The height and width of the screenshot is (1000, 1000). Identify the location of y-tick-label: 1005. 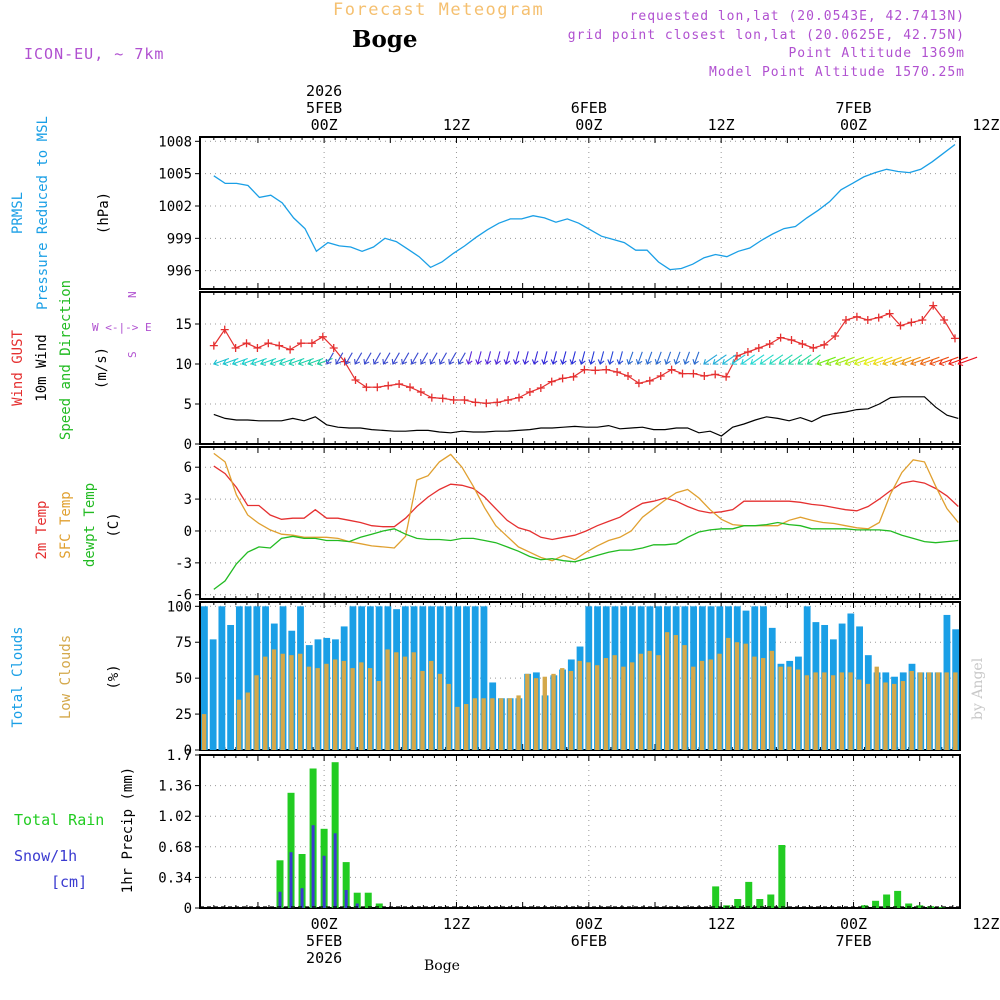
(175, 175).